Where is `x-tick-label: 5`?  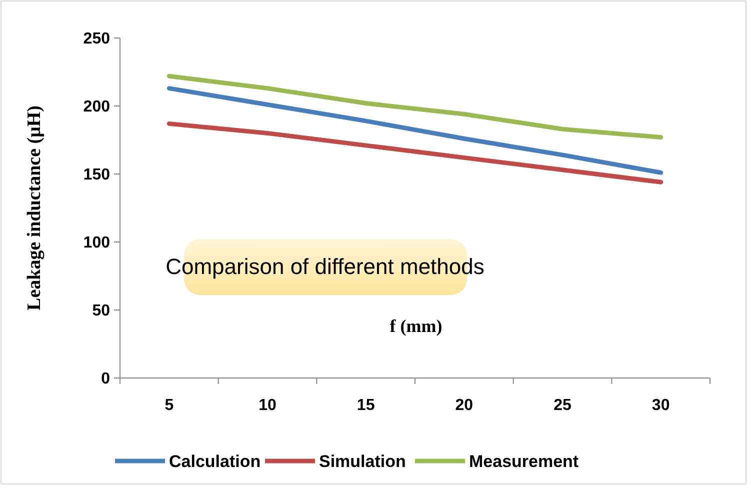
x-tick-label: 5 is located at coordinates (169, 405).